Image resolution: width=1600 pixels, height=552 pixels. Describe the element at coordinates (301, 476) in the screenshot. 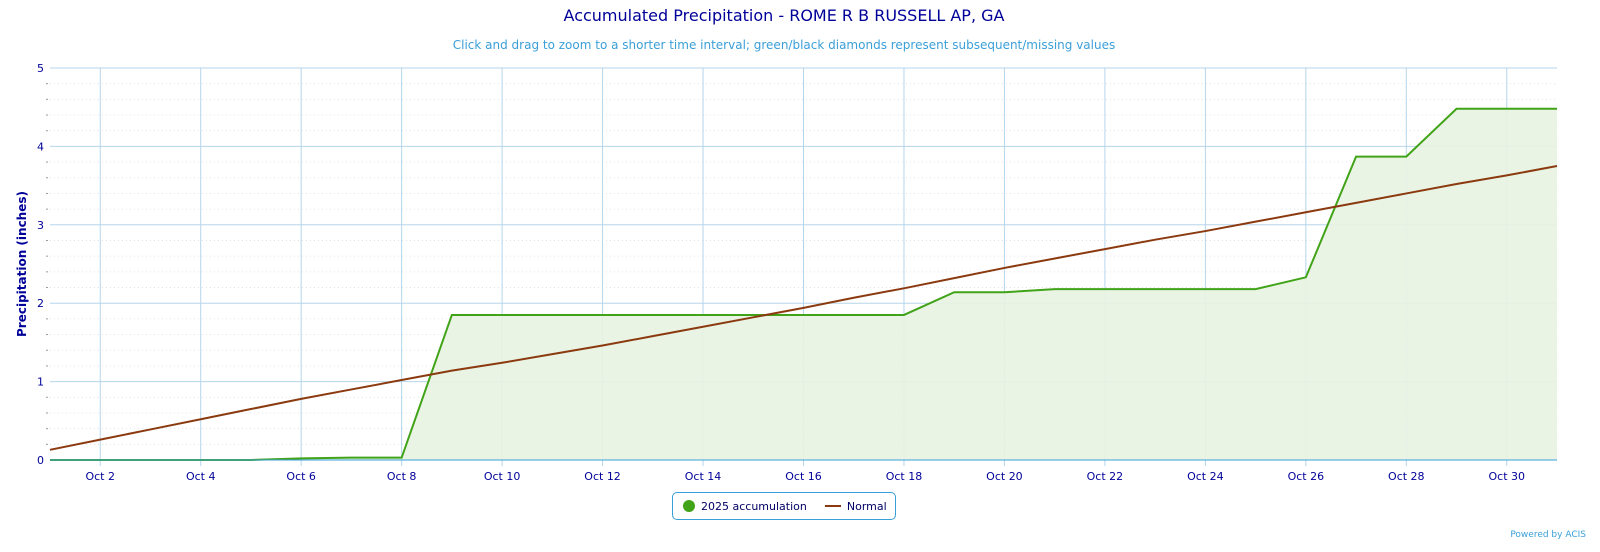

I see `x-tick-label: Oct 6` at that location.